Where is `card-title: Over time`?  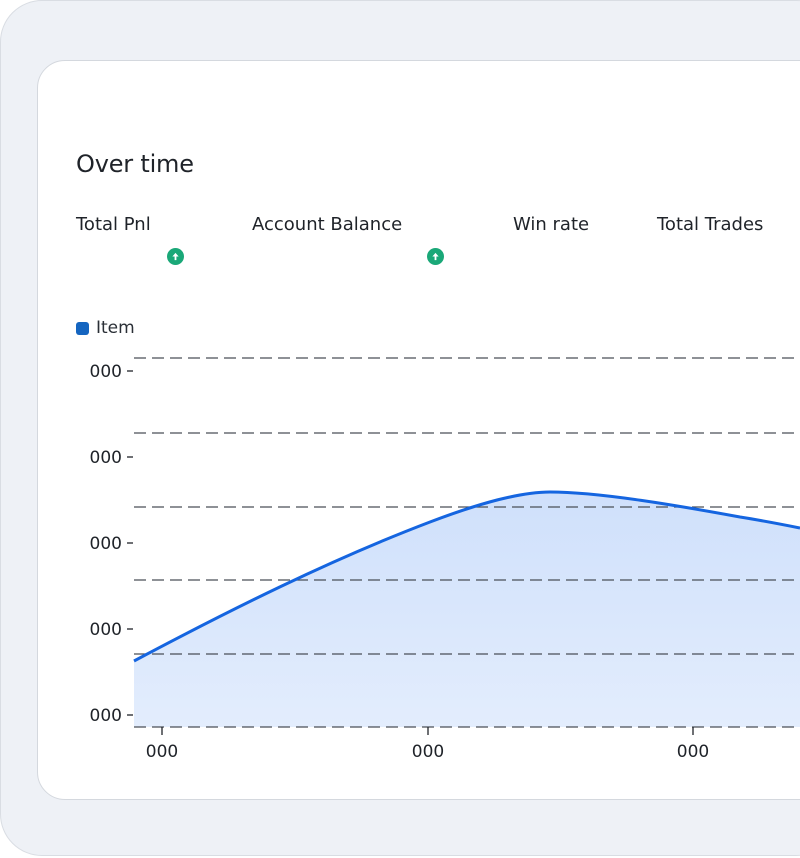
card-title: Over time is located at coordinates (135, 164).